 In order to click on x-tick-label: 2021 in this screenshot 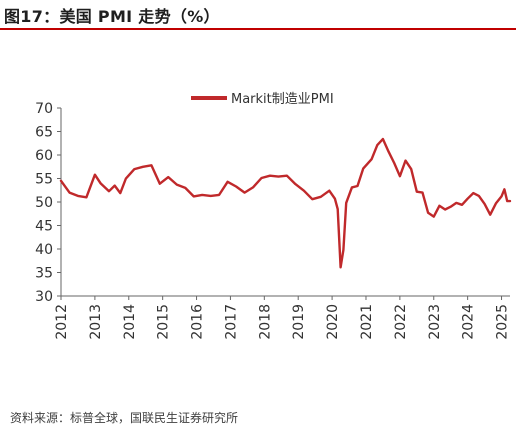, I will do `click(367, 322)`.